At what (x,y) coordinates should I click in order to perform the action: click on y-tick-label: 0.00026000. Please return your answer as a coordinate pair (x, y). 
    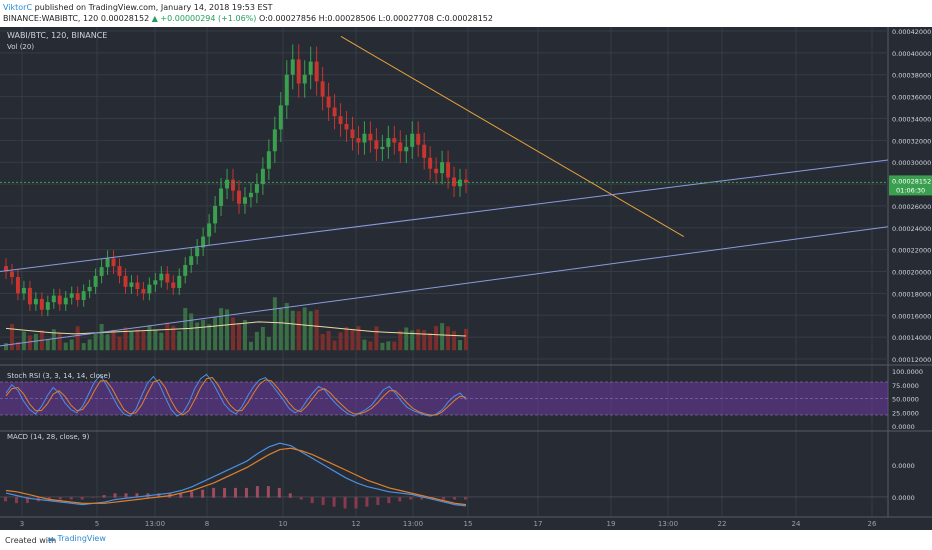
    Looking at the image, I should click on (911, 207).